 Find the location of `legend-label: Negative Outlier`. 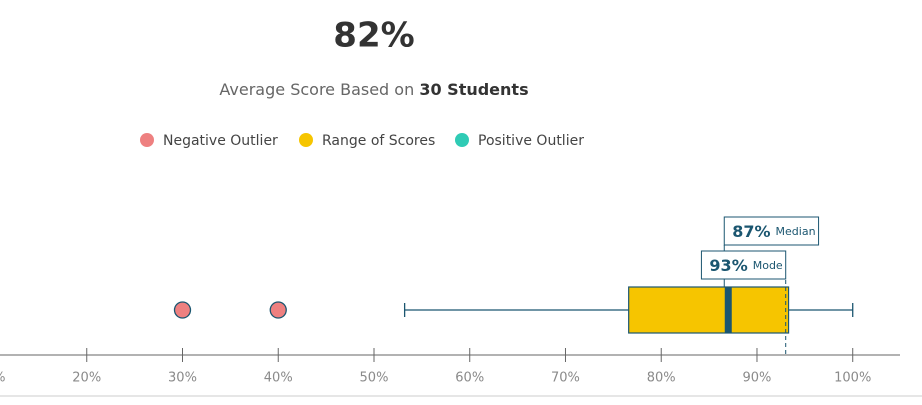

legend-label: Negative Outlier is located at coordinates (220, 141).